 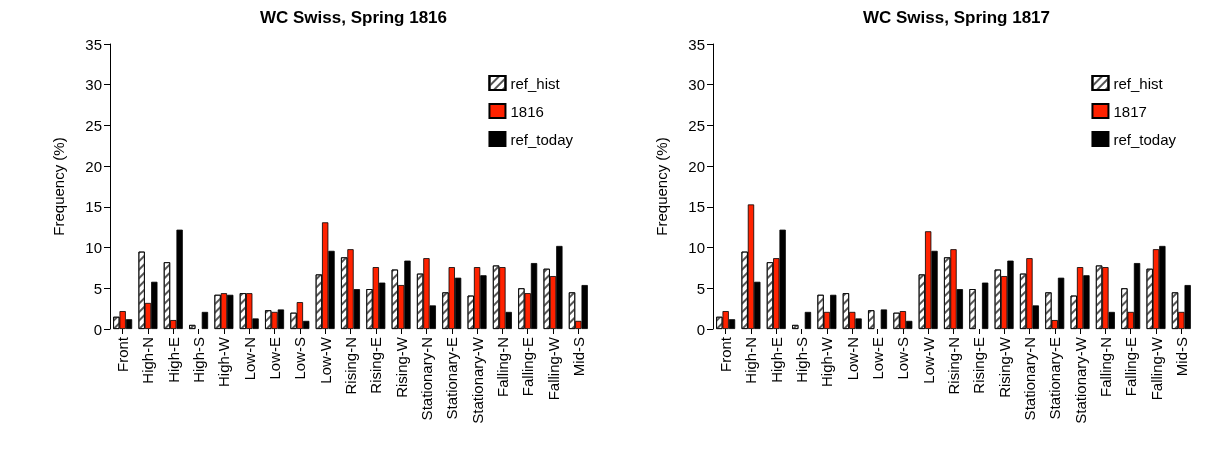 I want to click on legend-label: 1816, so click(x=527, y=111).